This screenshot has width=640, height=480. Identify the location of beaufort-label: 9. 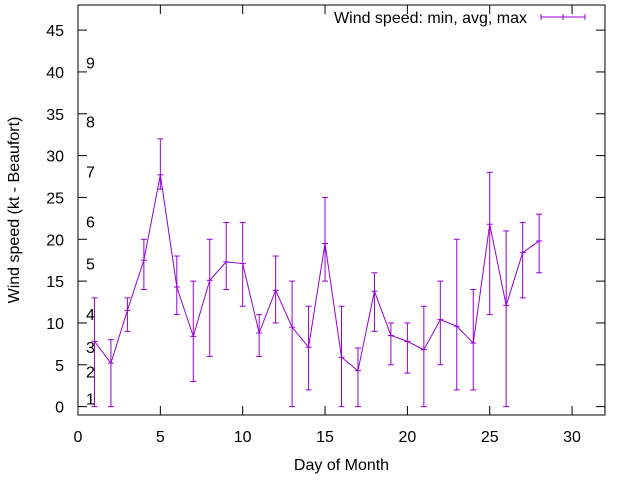
(90, 64).